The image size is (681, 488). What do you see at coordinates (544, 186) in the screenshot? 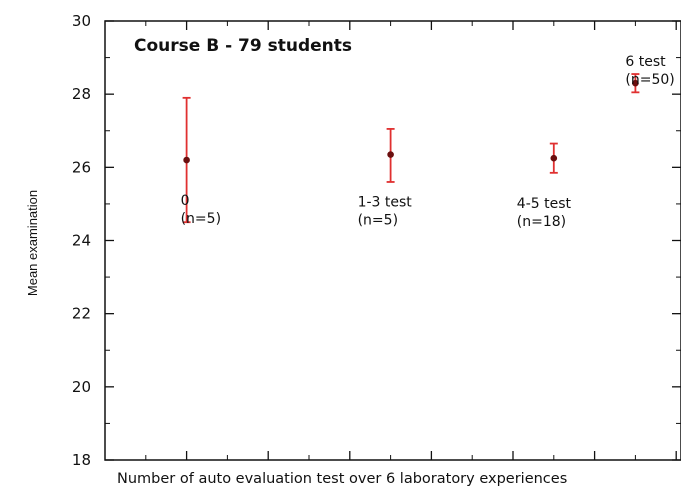
I see `data-point-group: 4-5 test (n=18)` at bounding box center [544, 186].